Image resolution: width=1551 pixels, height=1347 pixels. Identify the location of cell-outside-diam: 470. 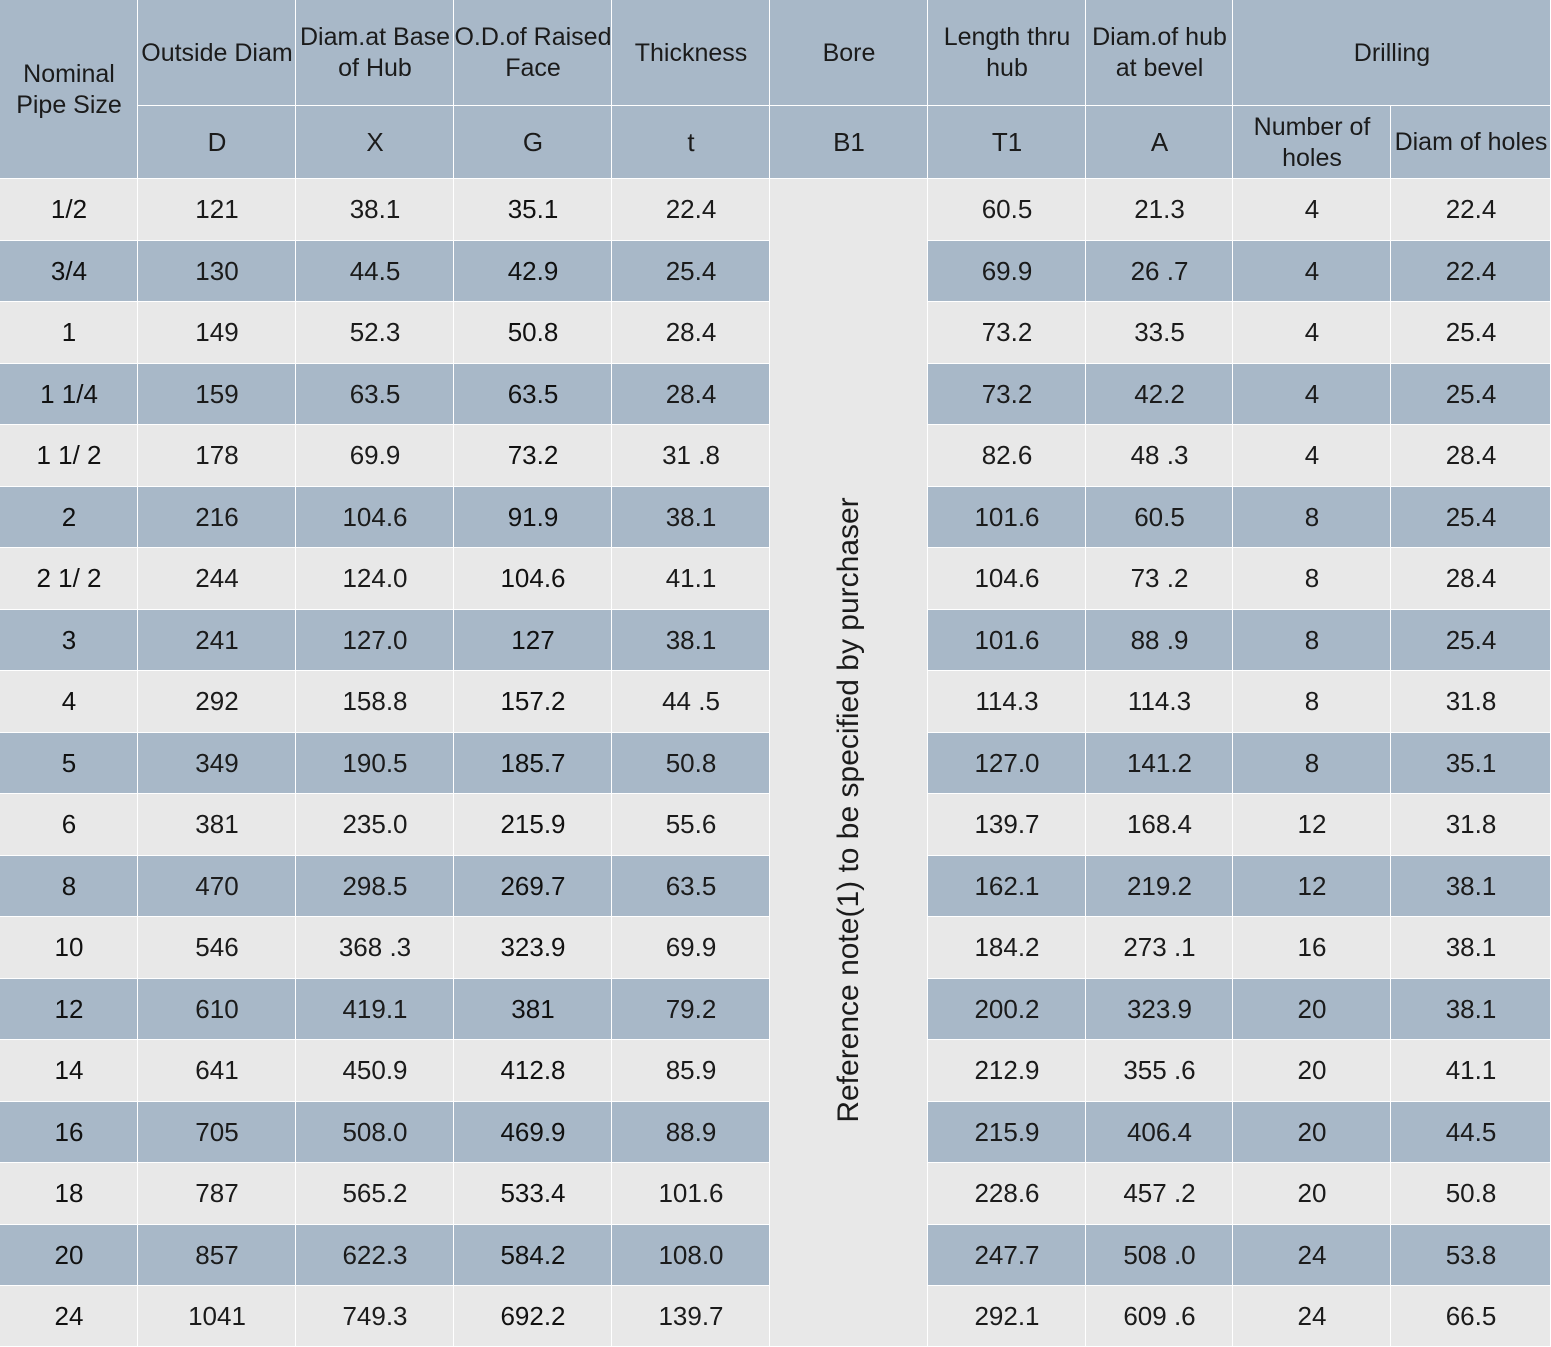
(217, 886).